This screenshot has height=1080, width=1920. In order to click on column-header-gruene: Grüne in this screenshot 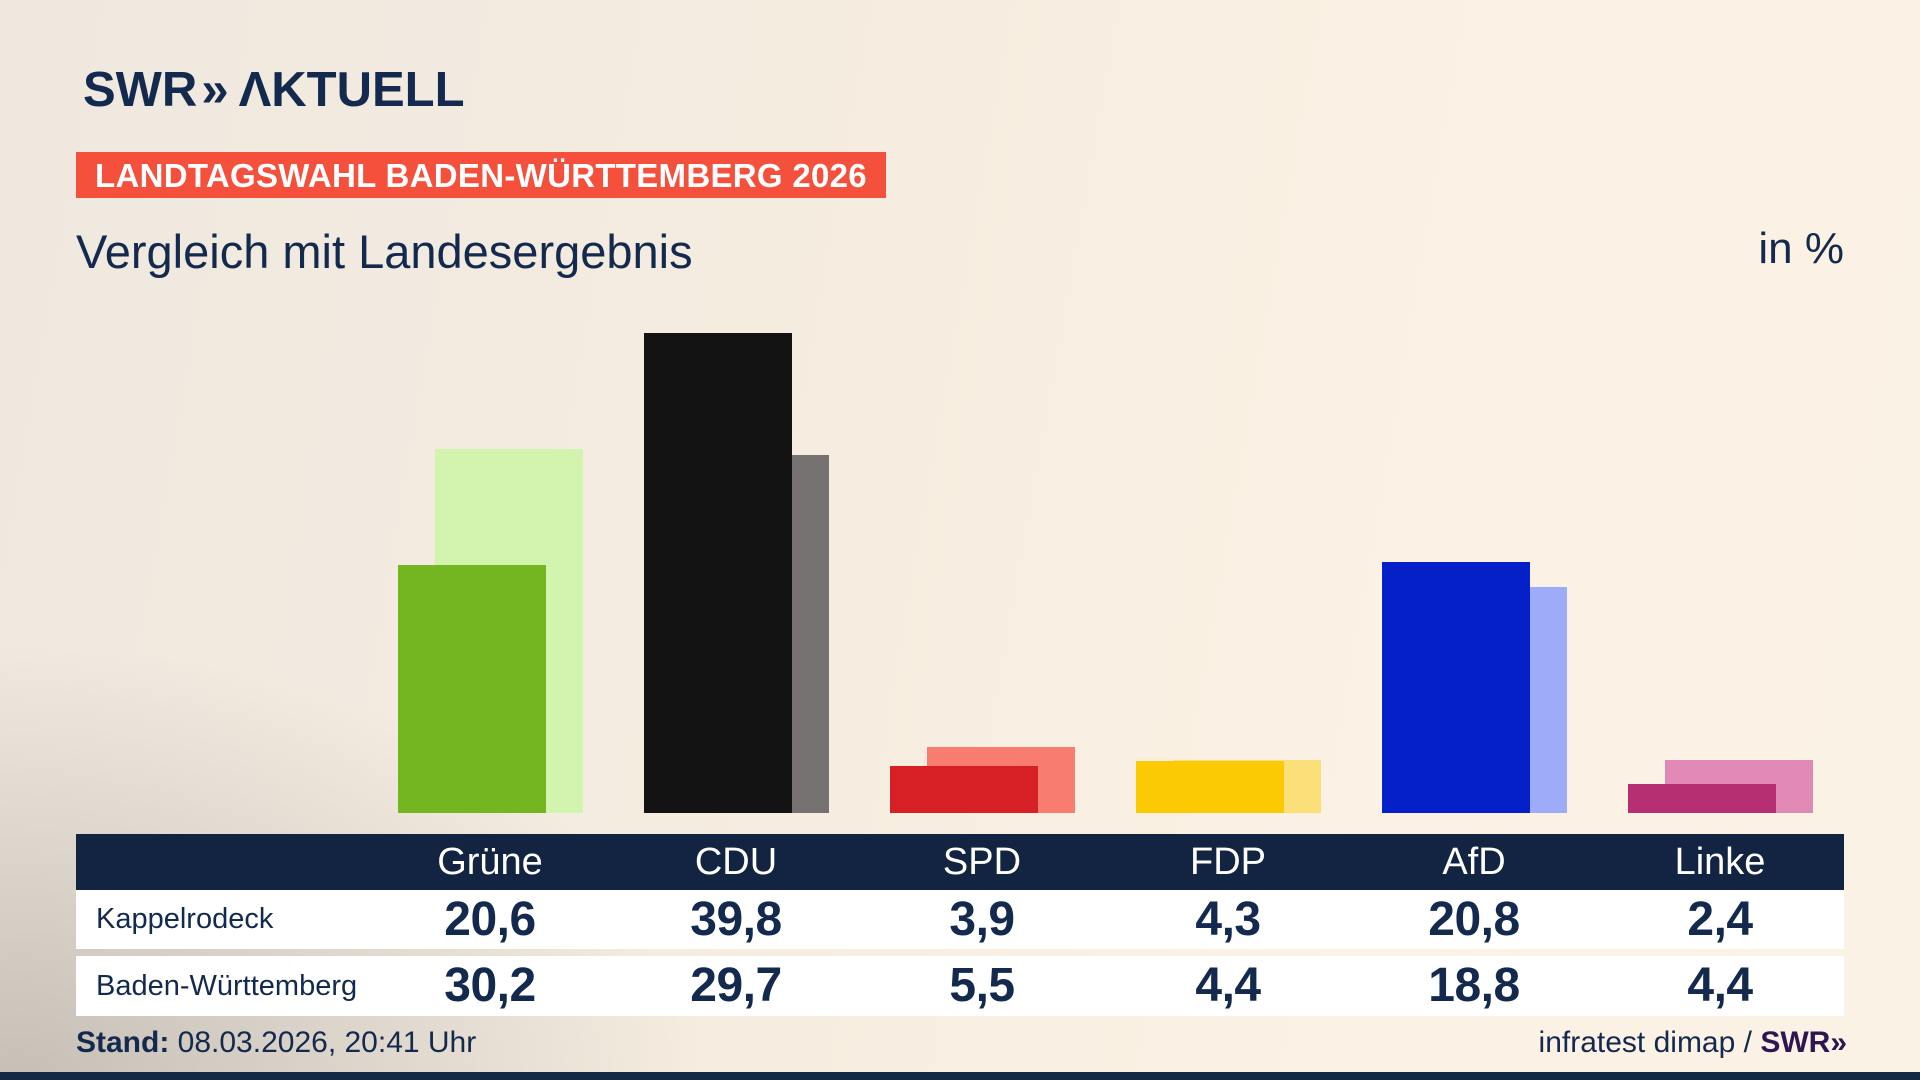, I will do `click(490, 862)`.